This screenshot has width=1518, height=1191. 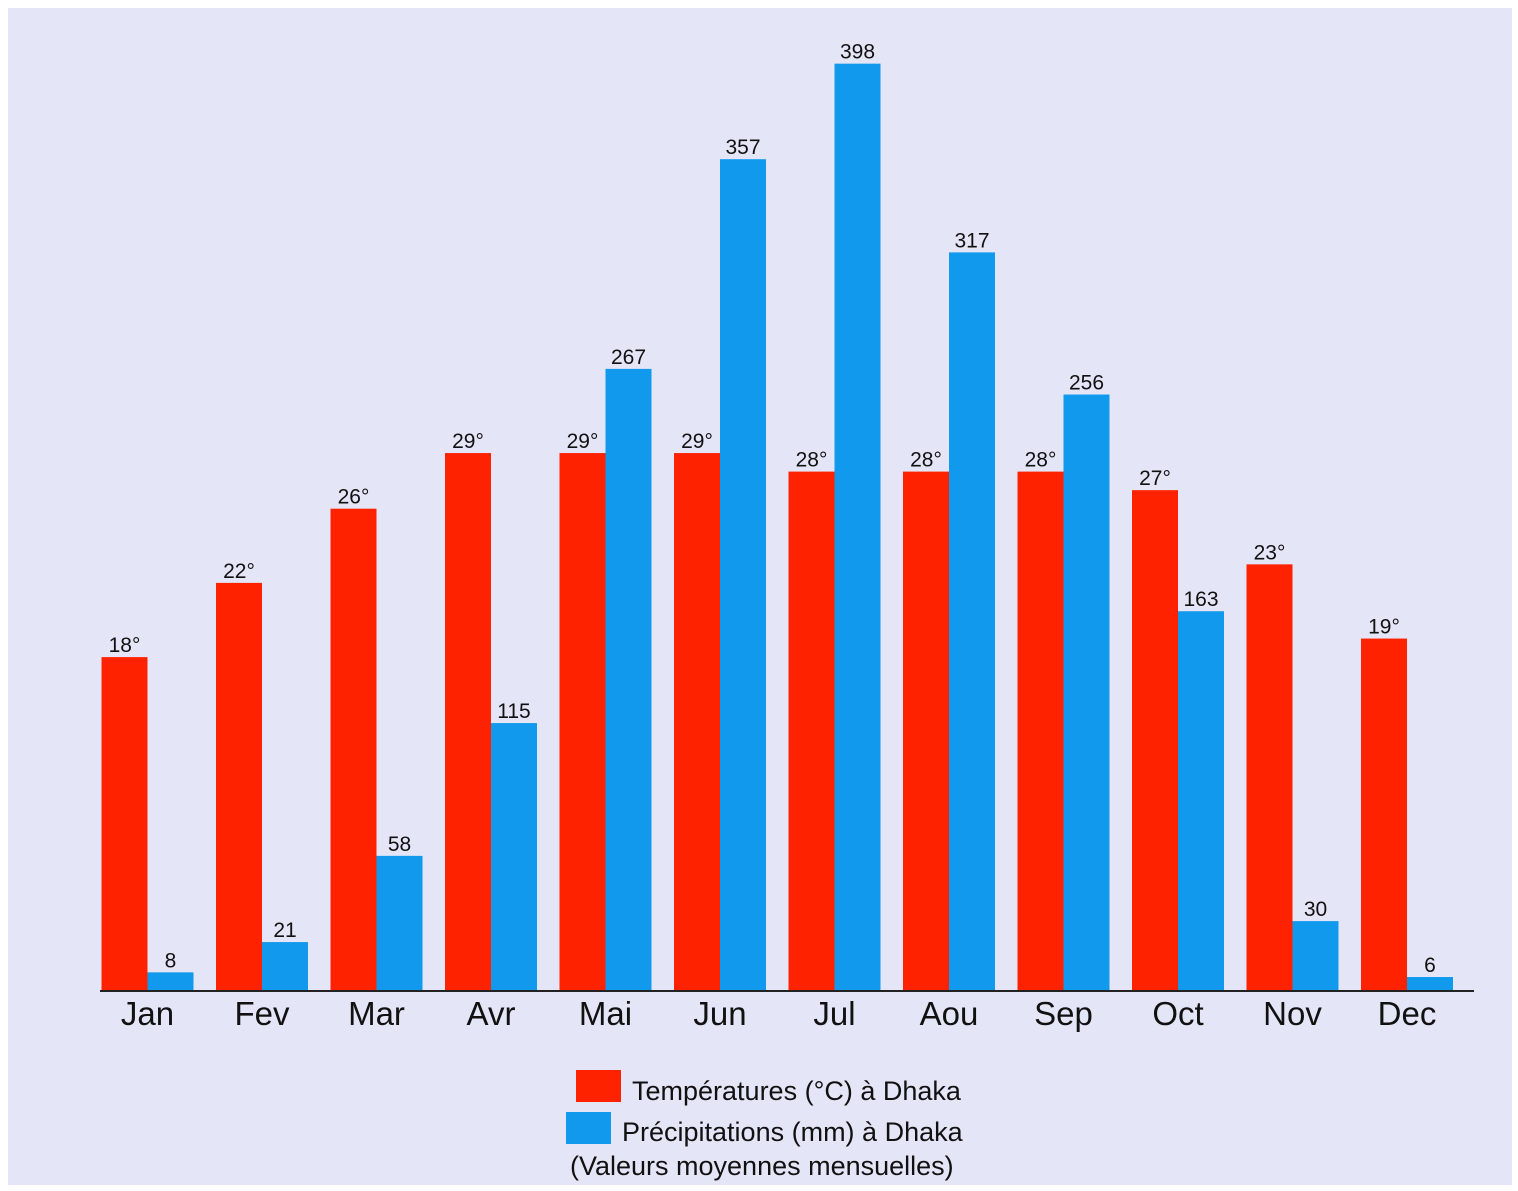 What do you see at coordinates (857, 527) in the screenshot?
I see `bar-precipitation-jul` at bounding box center [857, 527].